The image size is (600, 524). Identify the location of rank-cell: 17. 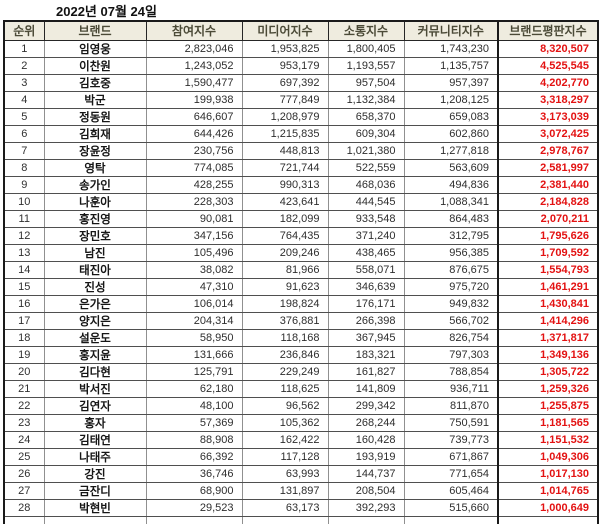
(24, 320).